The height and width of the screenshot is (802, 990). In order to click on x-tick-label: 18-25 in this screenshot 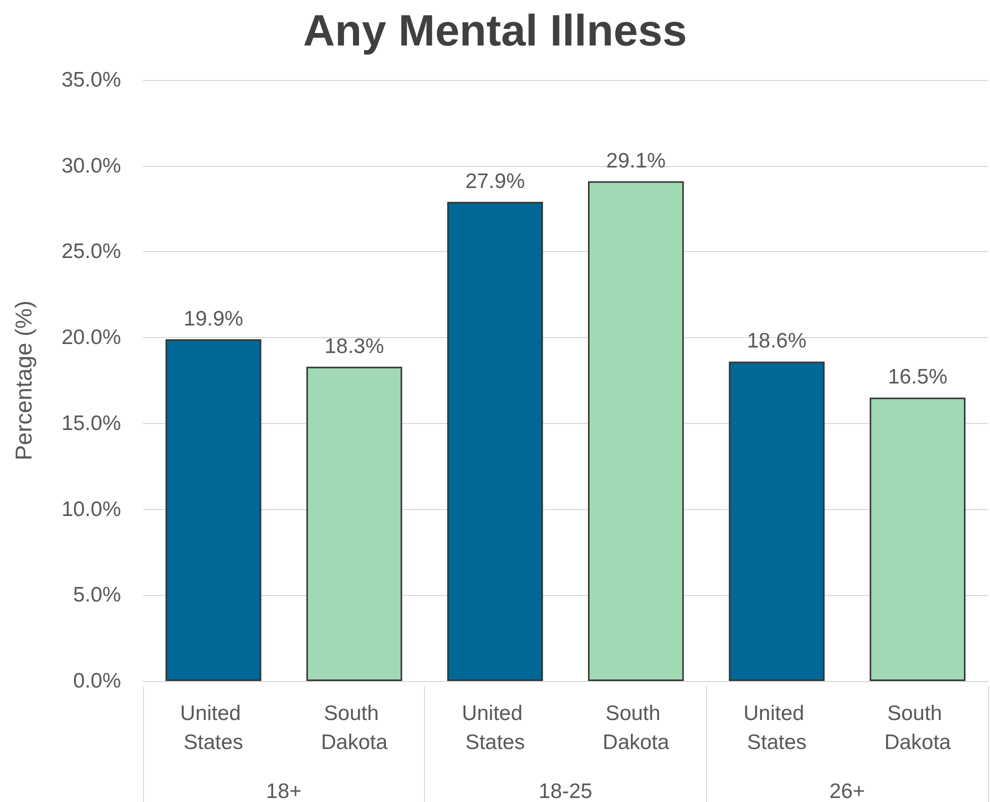, I will do `click(565, 791)`.